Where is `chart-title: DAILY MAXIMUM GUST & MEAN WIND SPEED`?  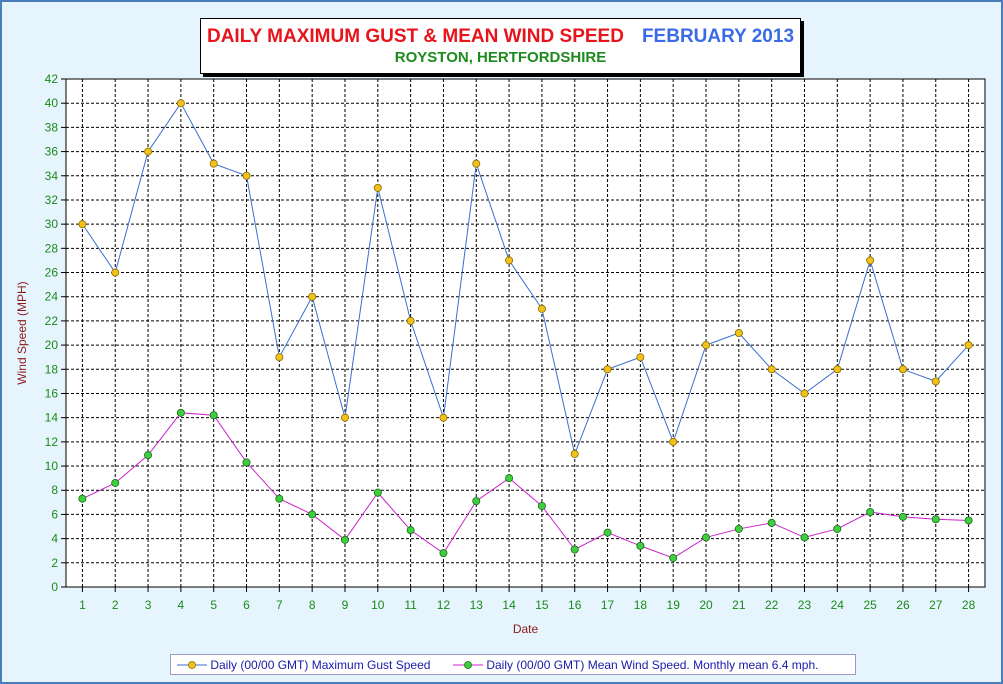 chart-title: DAILY MAXIMUM GUST & MEAN WIND SPEED is located at coordinates (415, 36).